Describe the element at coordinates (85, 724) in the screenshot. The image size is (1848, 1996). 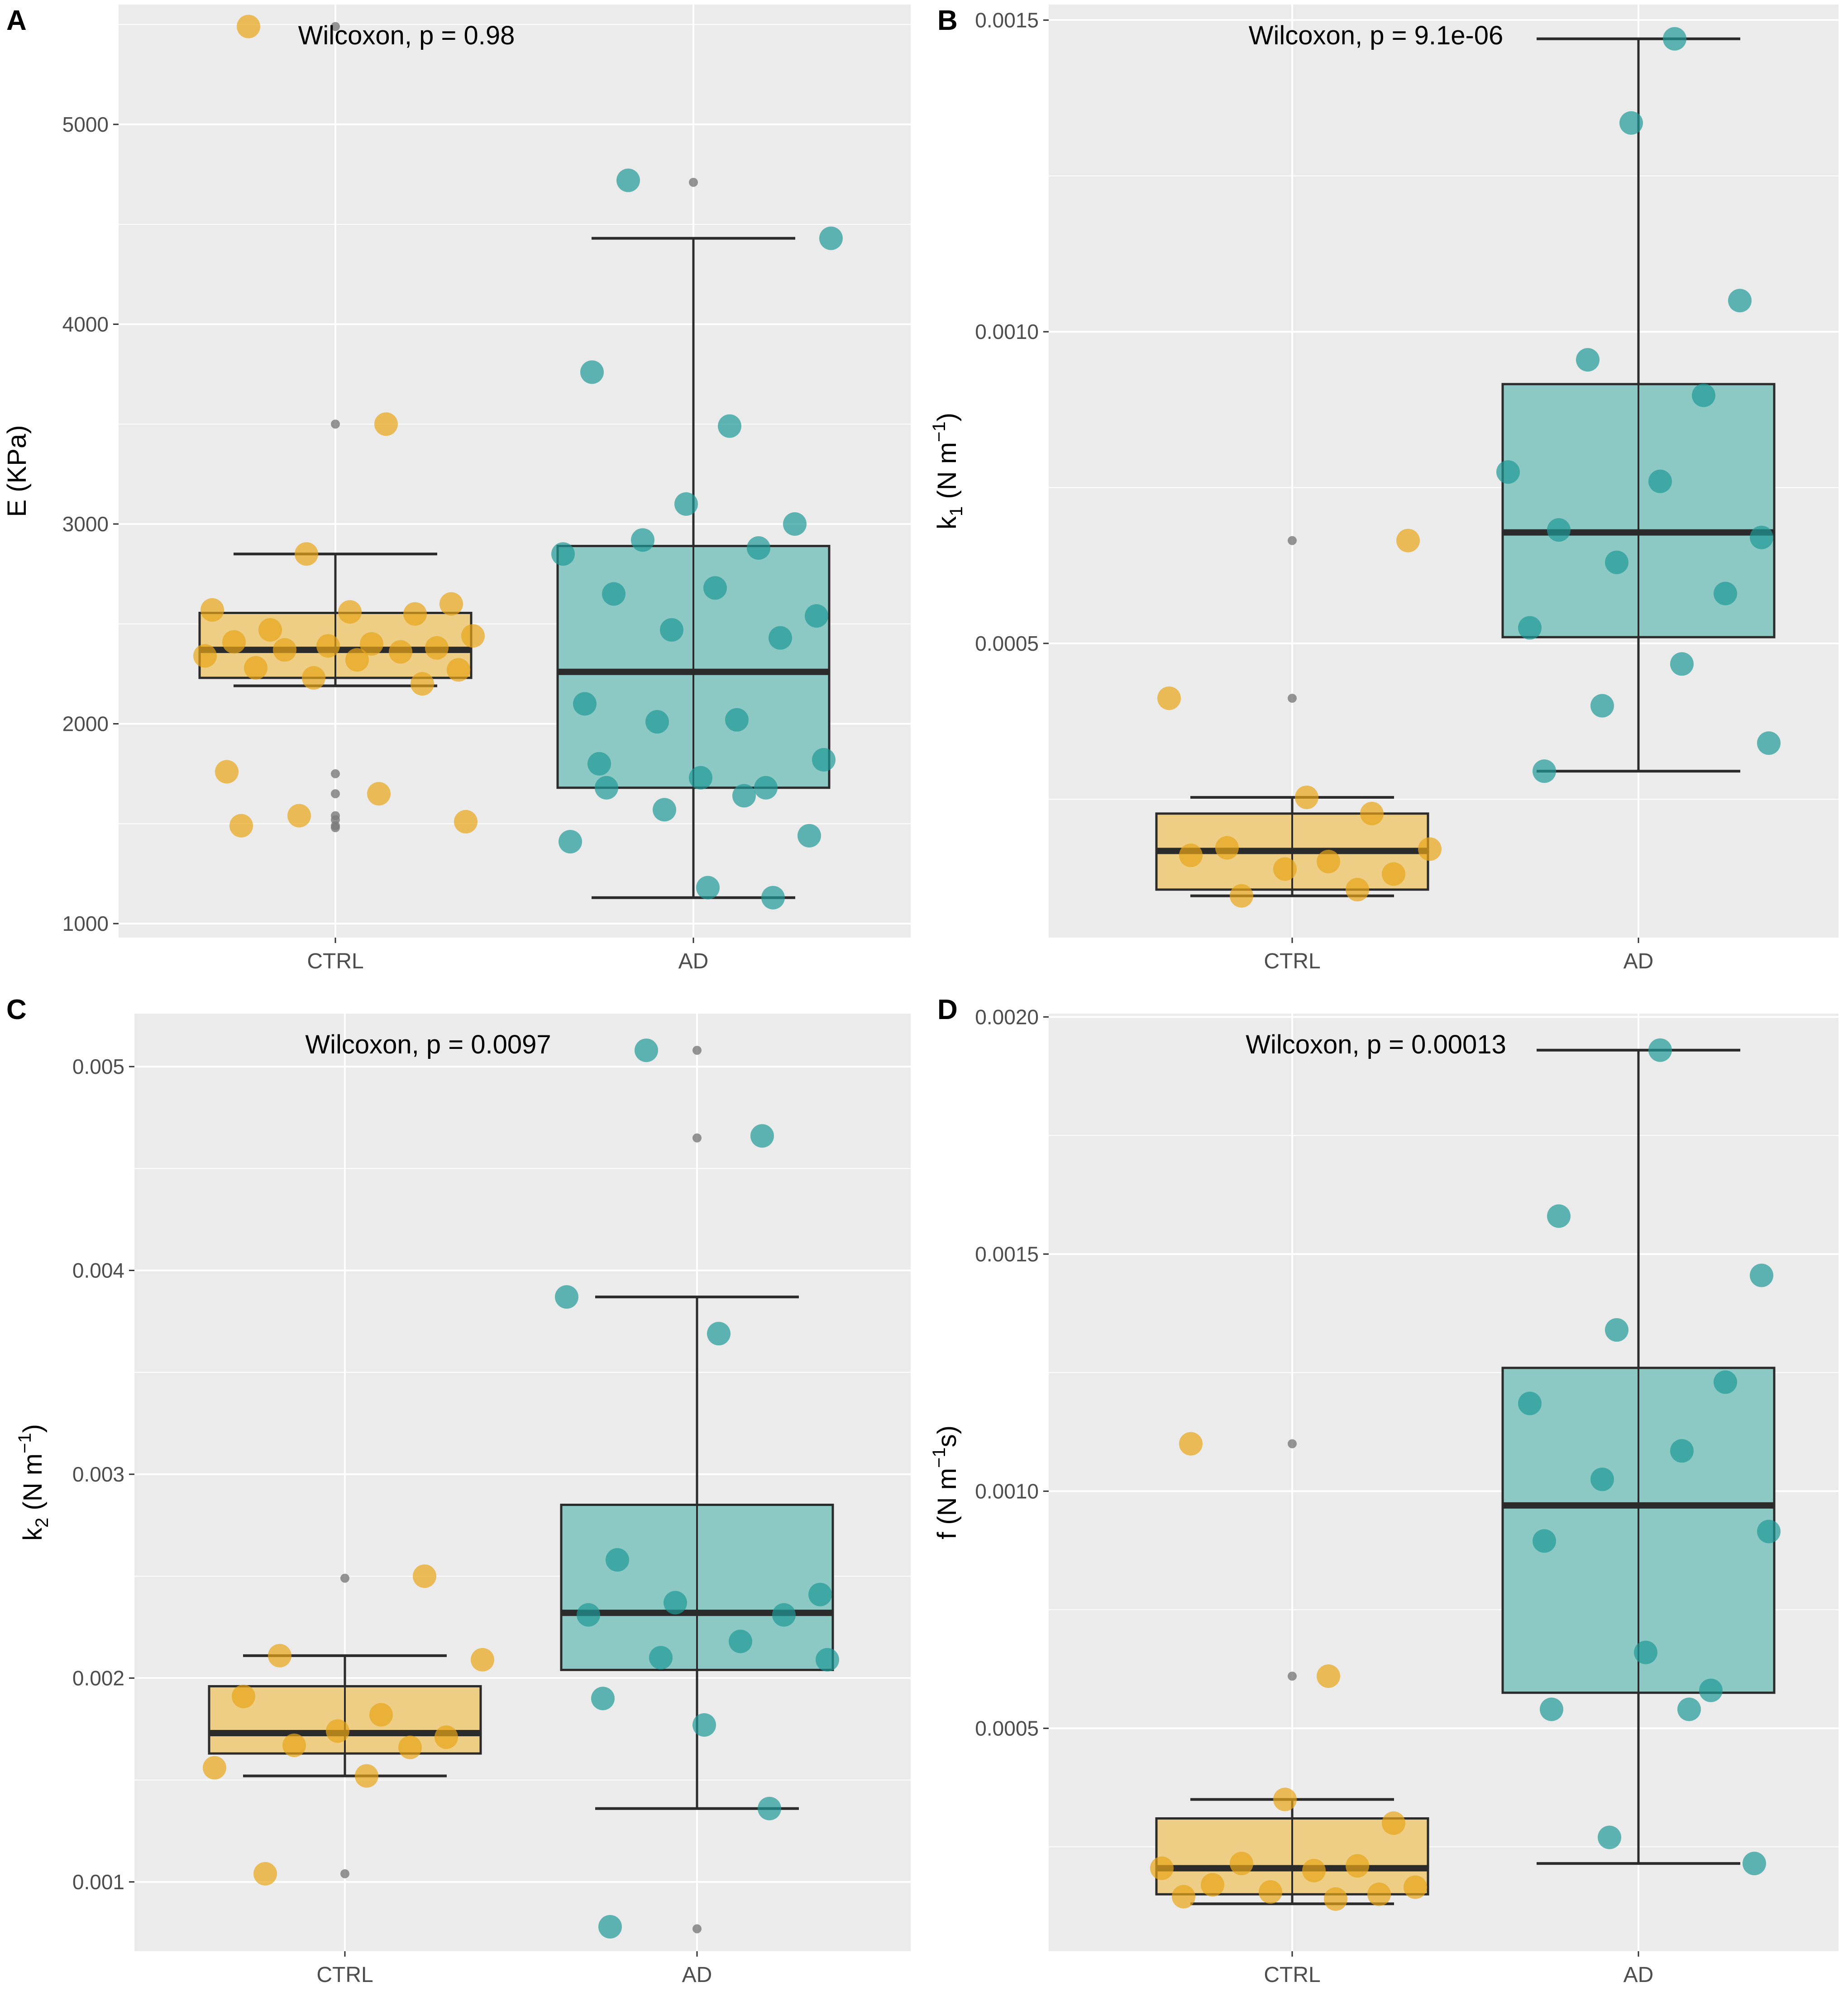
I see `y-tick-label: 2000` at that location.